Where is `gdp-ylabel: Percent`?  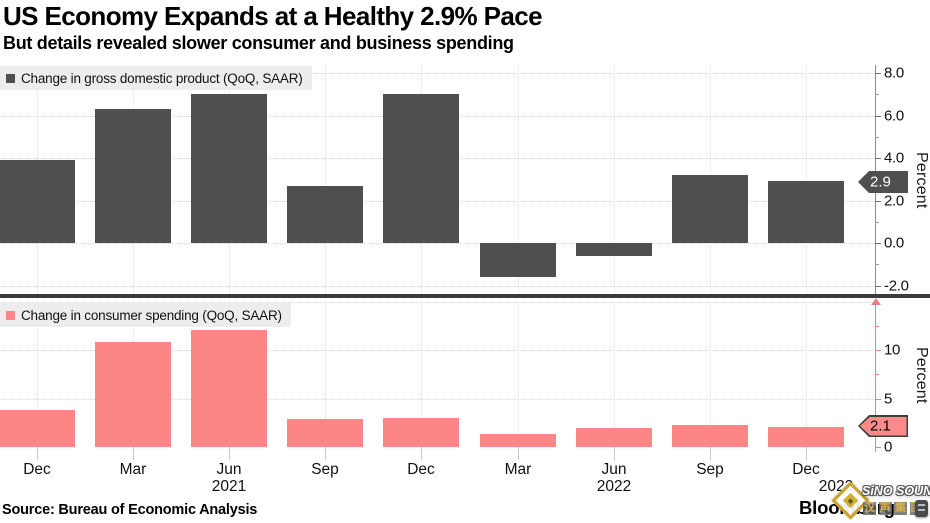 gdp-ylabel: Percent is located at coordinates (921, 180).